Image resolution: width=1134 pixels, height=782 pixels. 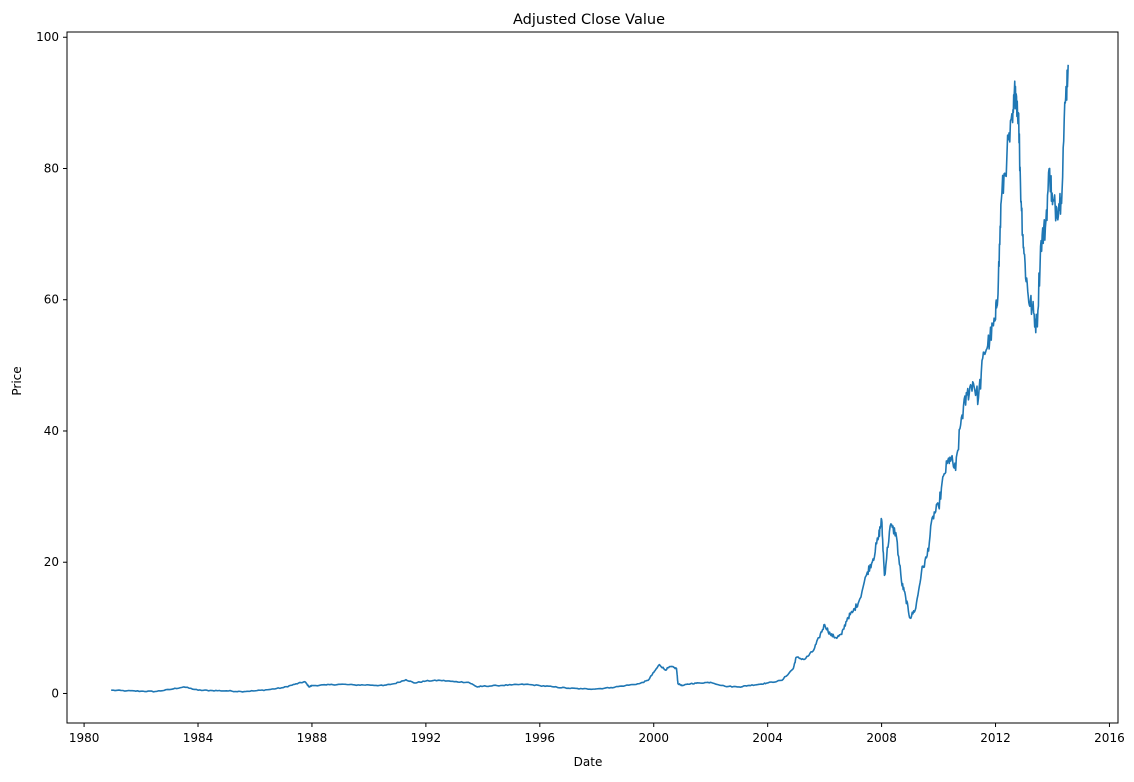 I want to click on y-tick-label: 80, so click(x=51, y=168).